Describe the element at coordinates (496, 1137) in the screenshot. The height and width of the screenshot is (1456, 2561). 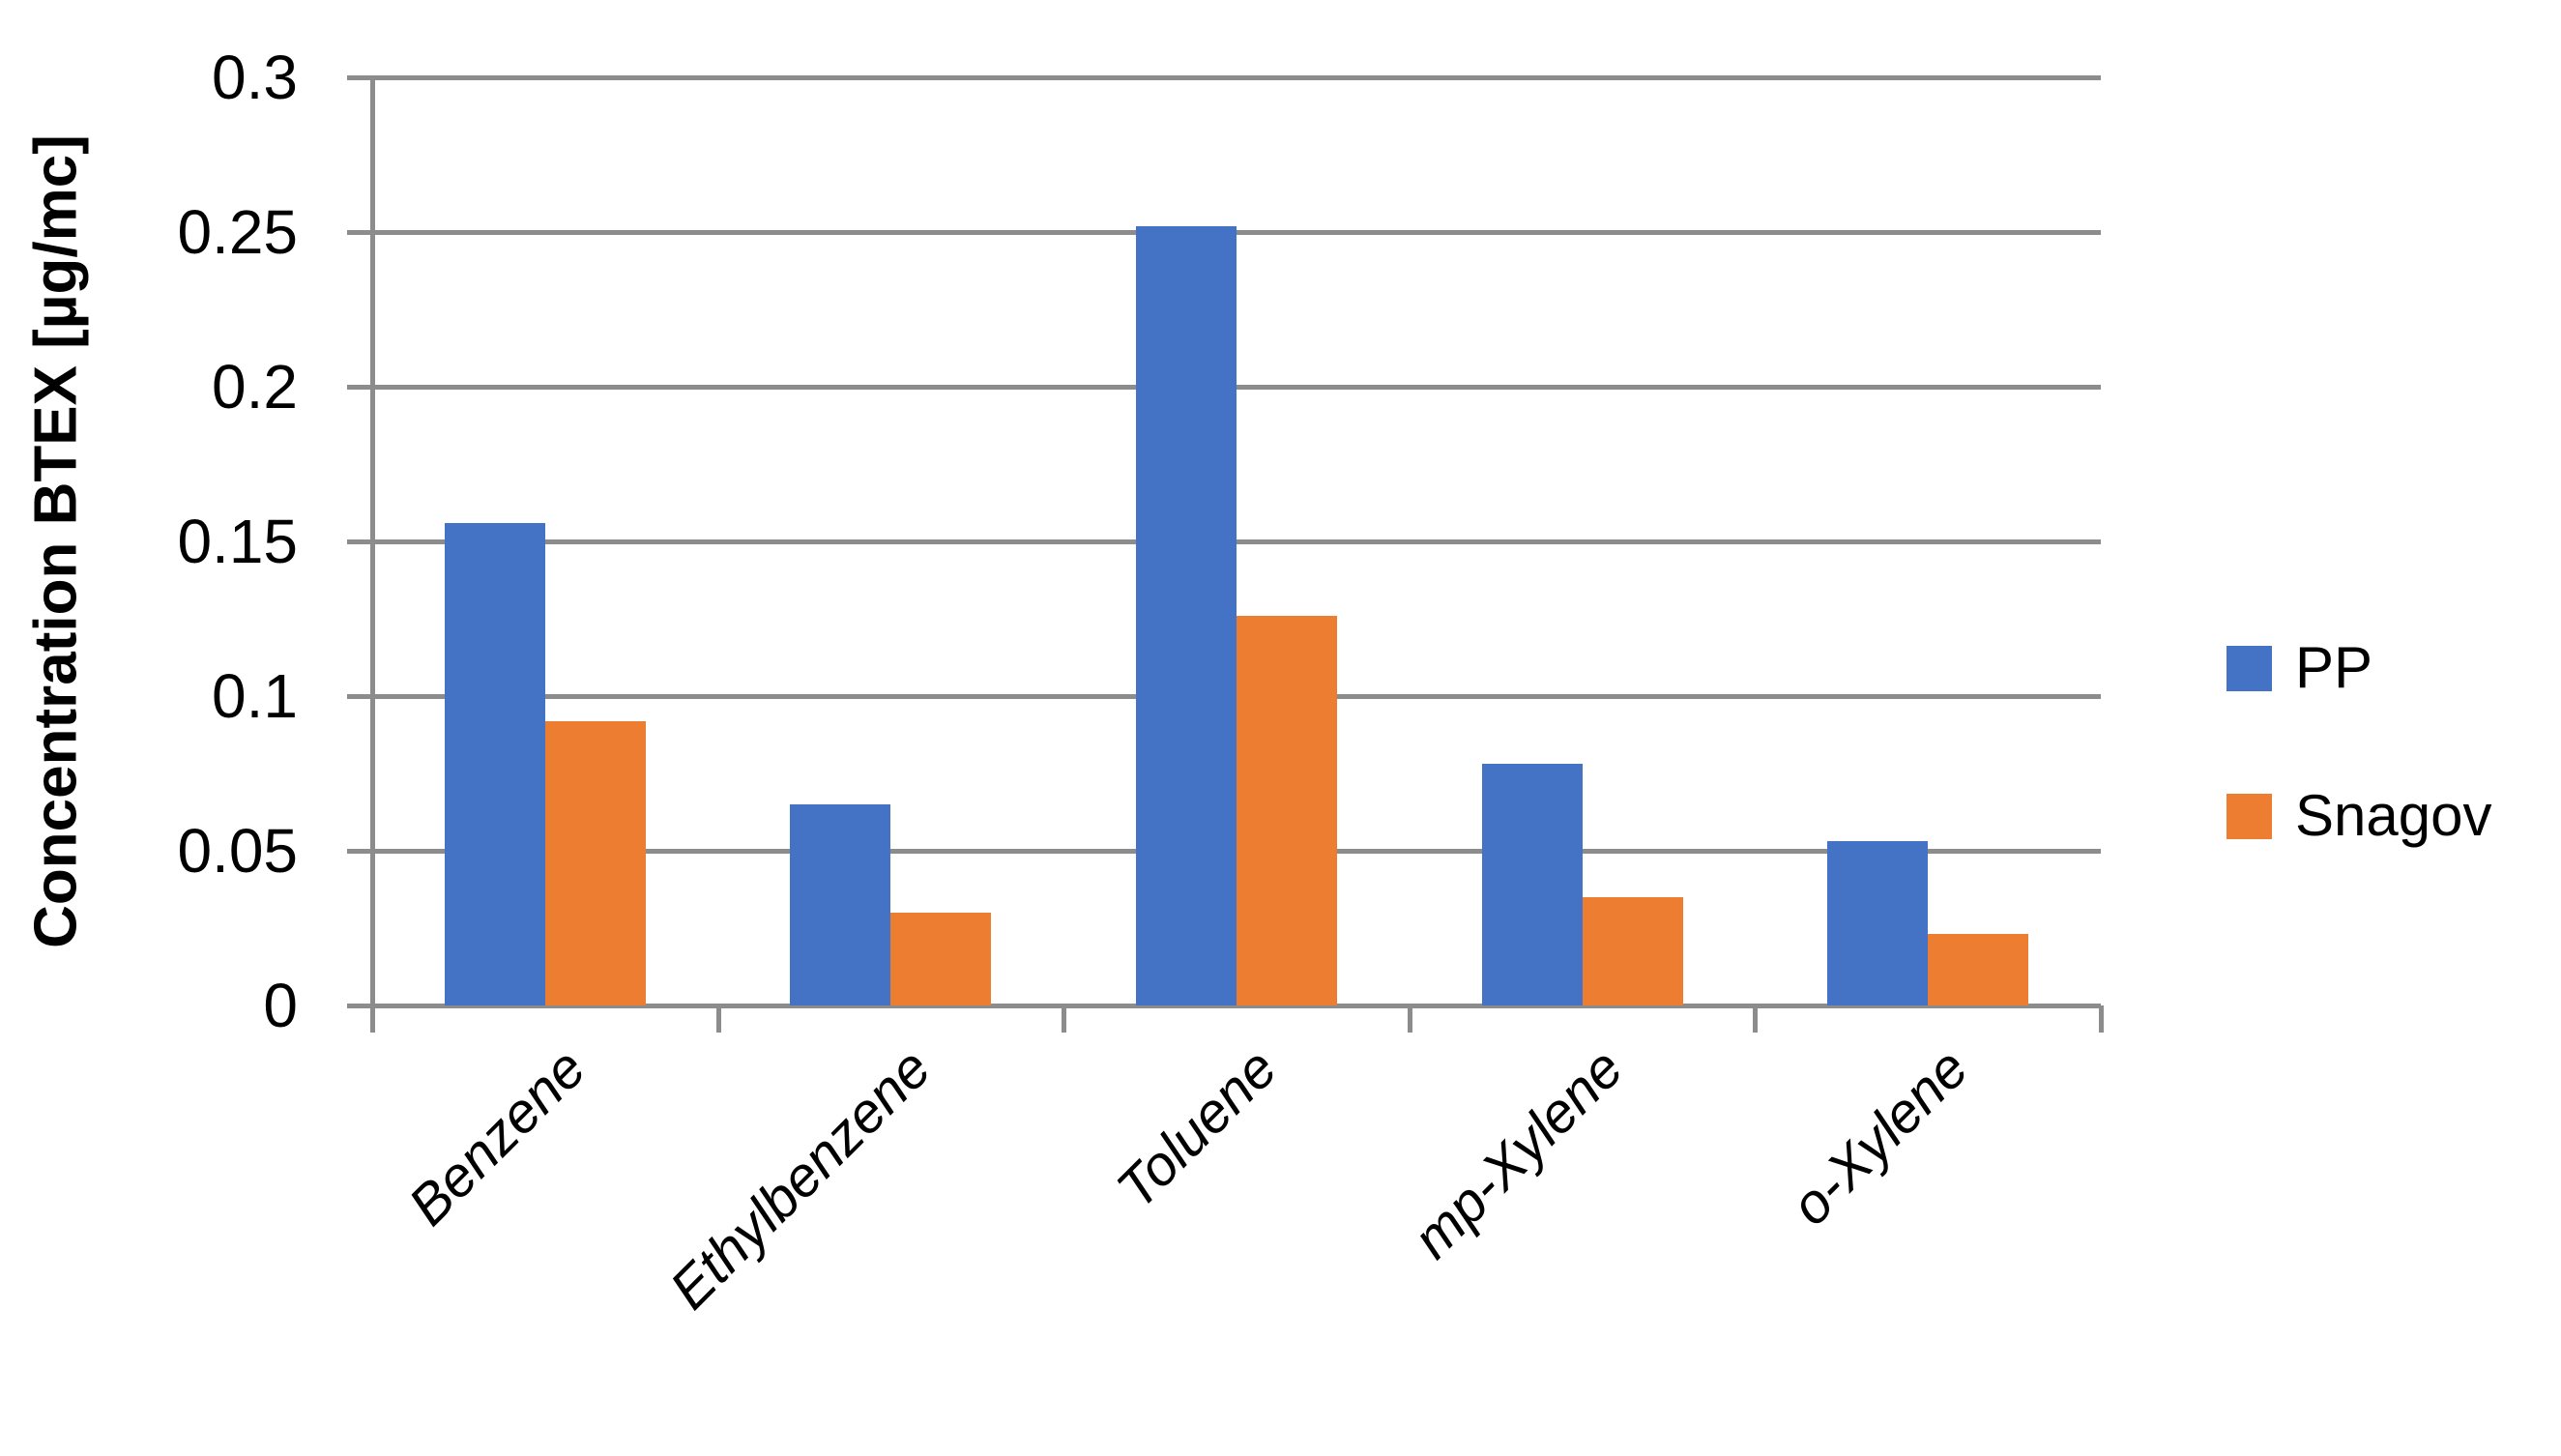
I see `x-category-label-benzene: Benzene` at that location.